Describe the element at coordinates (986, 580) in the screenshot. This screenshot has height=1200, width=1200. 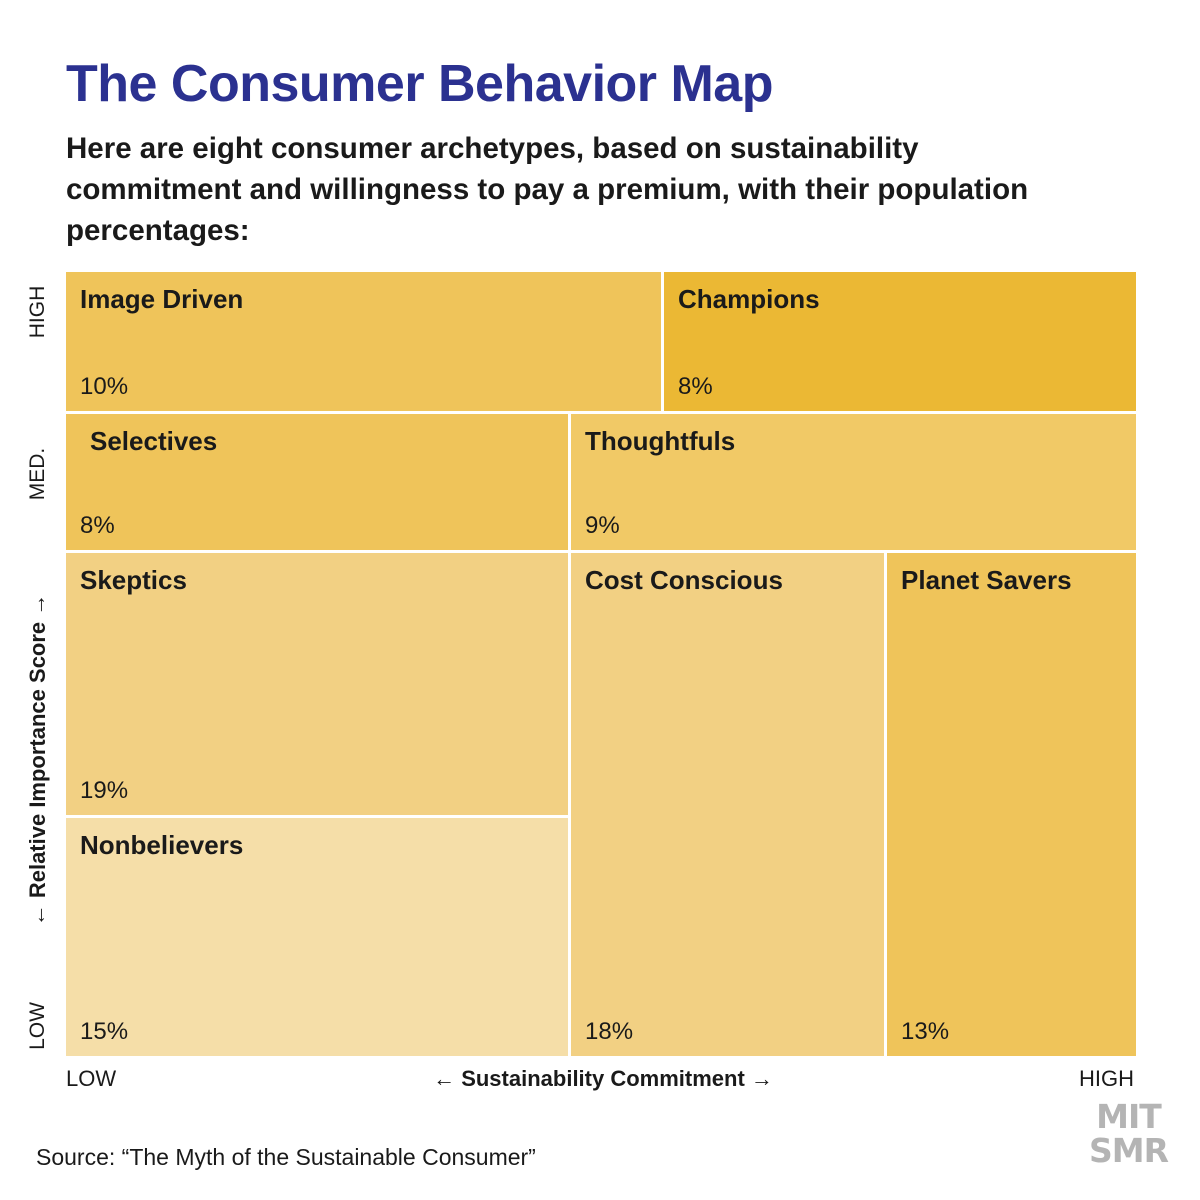
I see `cell-name: Planet Savers` at that location.